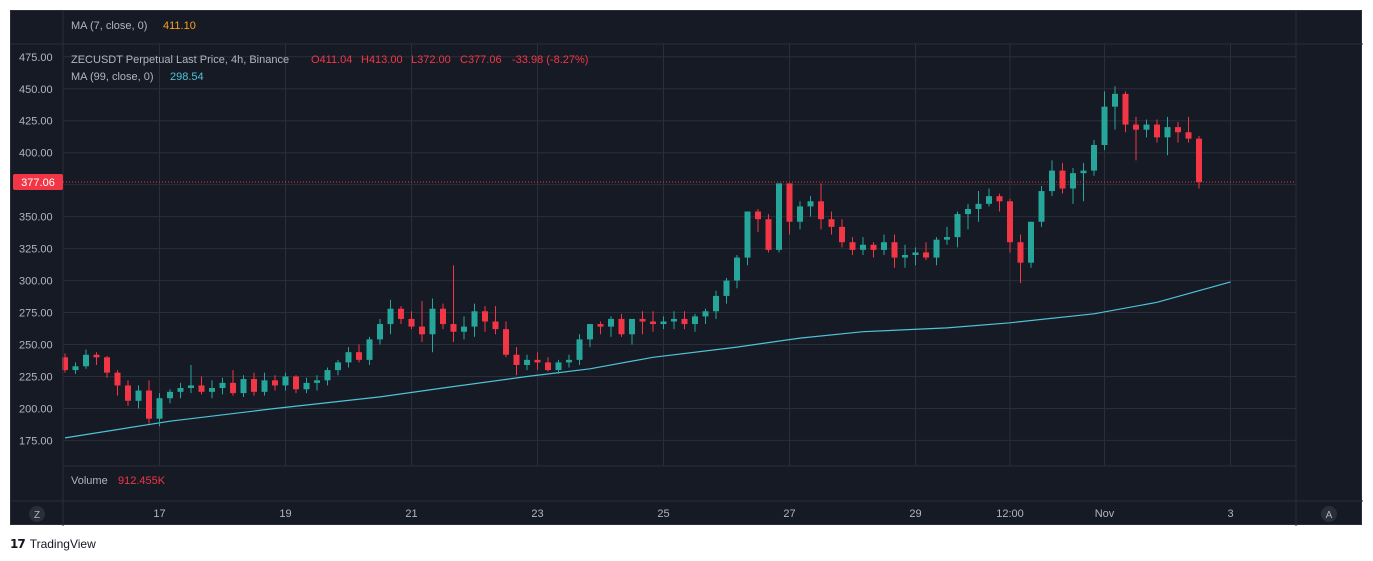 The height and width of the screenshot is (561, 1373). Describe the element at coordinates (37, 514) in the screenshot. I see `auto-scale-left-button` at that location.